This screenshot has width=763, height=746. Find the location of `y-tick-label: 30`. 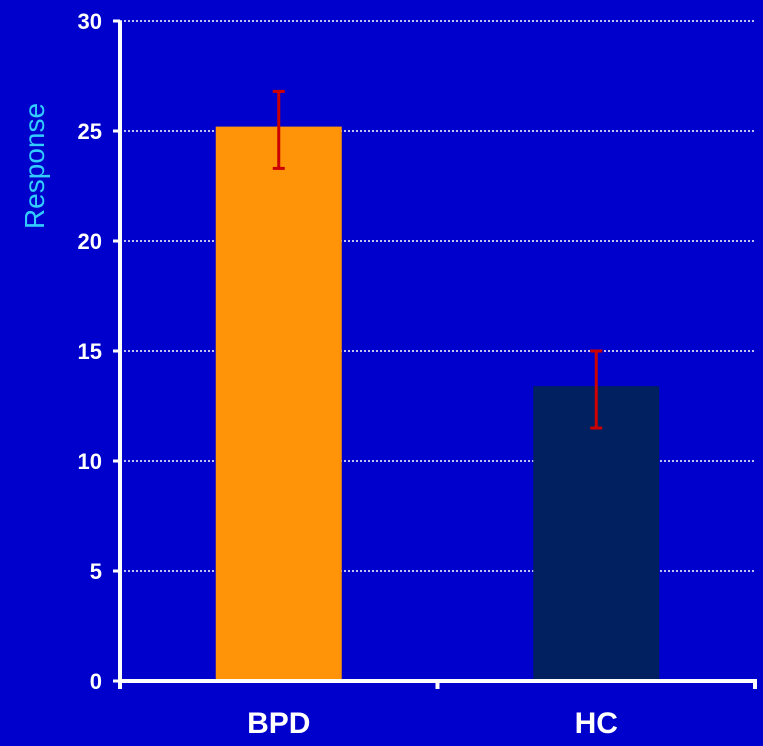

y-tick-label: 30 is located at coordinates (90, 21).